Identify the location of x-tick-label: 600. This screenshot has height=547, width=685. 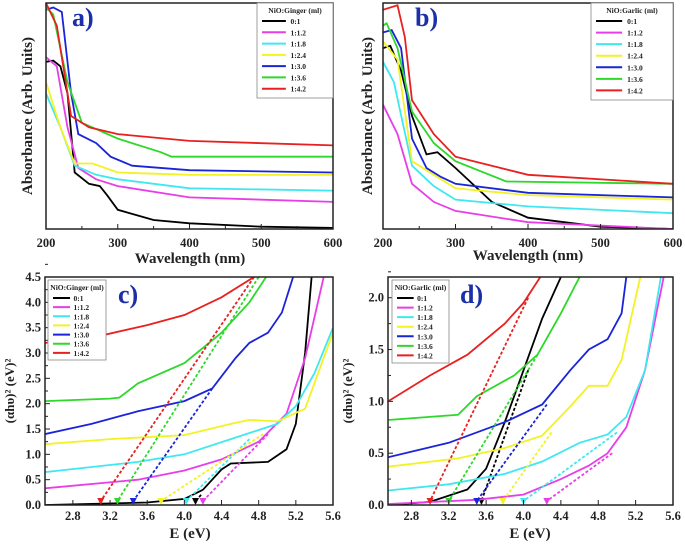
(333, 243).